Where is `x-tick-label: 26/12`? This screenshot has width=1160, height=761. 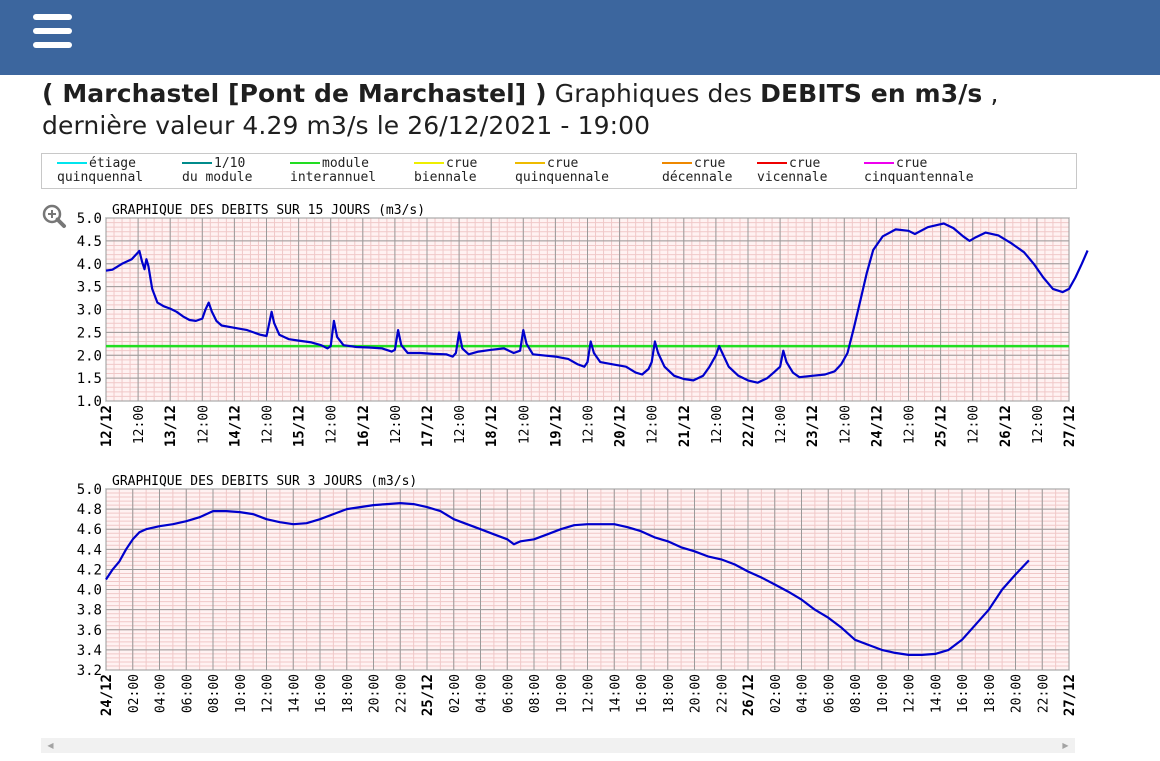 x-tick-label: 26/12 is located at coordinates (1006, 426).